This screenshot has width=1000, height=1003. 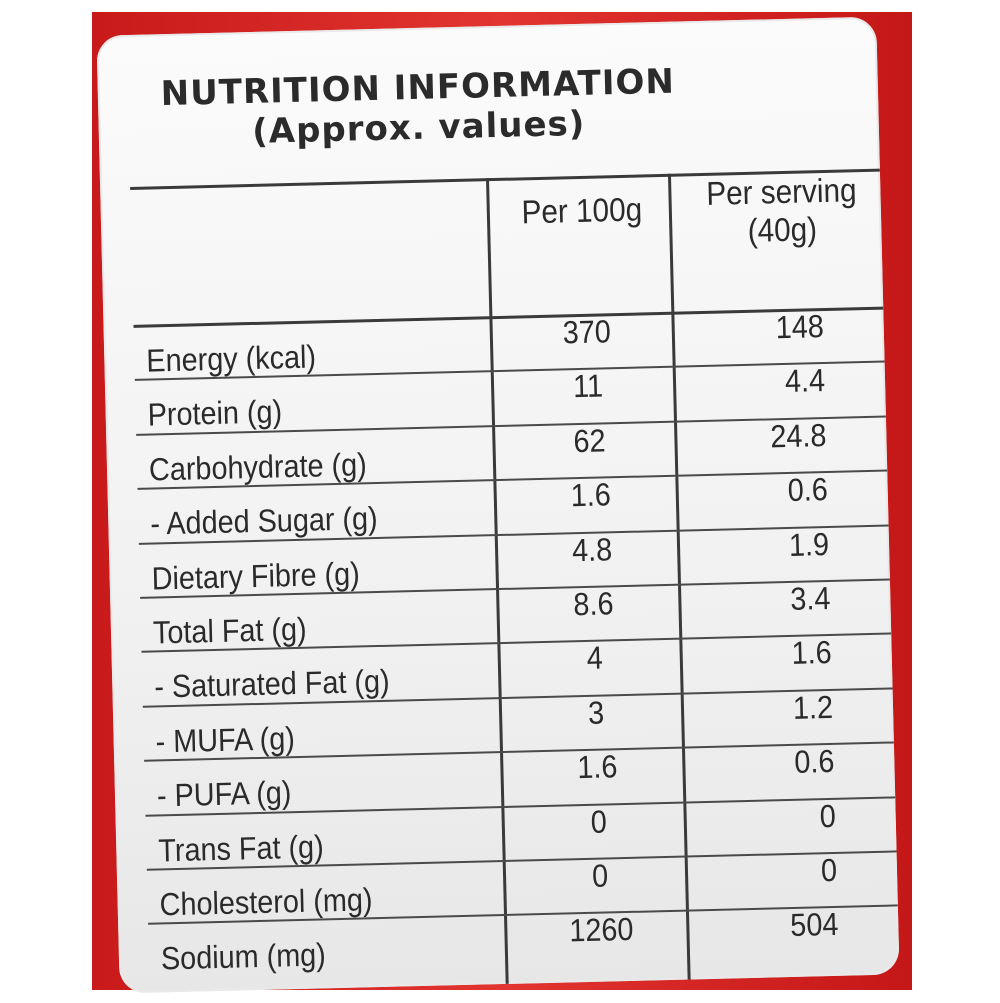 I want to click on nutrient-label: Trans Fat (g), so click(x=241, y=848).